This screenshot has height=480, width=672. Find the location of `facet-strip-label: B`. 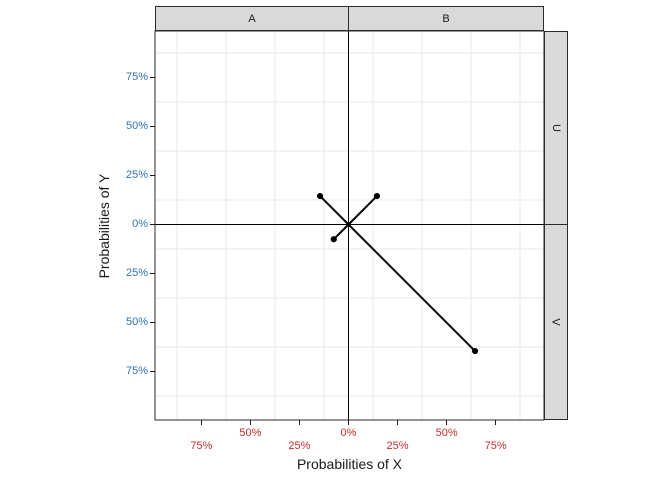

facet-strip-label: B is located at coordinates (446, 18).